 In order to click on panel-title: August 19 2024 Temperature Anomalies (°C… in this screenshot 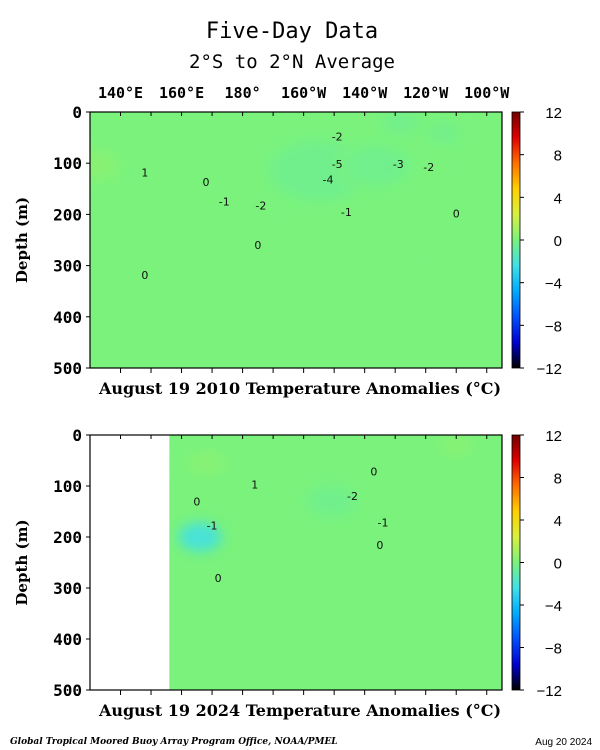, I will do `click(299, 710)`.